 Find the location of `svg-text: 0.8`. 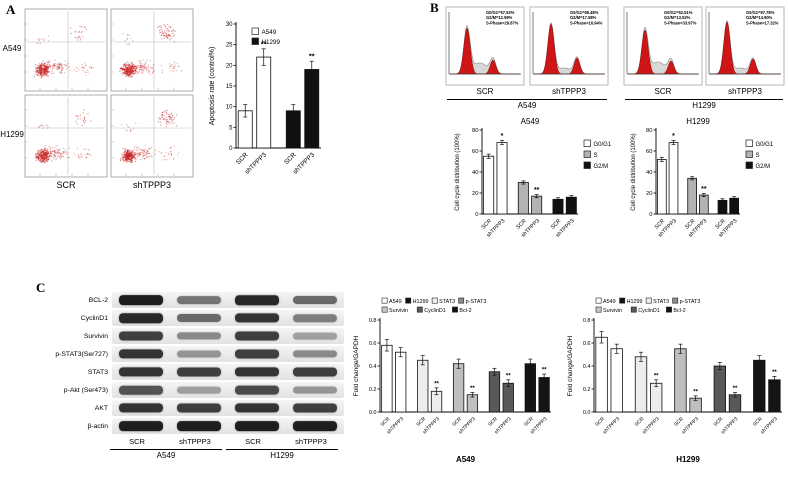

svg-text: 0.8 is located at coordinates (373, 321).